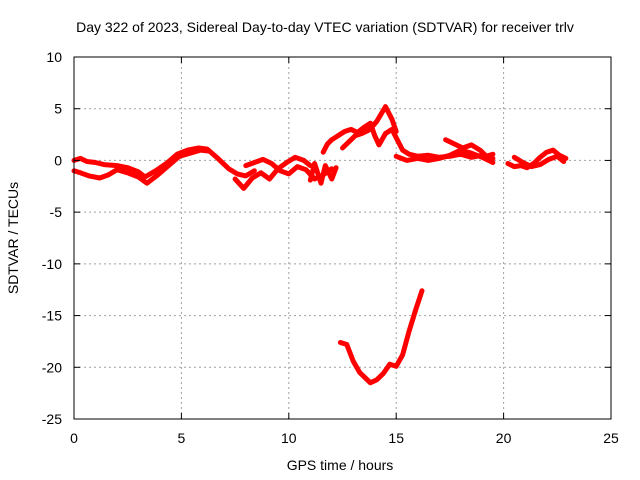 The height and width of the screenshot is (480, 640). I want to click on series-line-seg-j, so click(381, 337).